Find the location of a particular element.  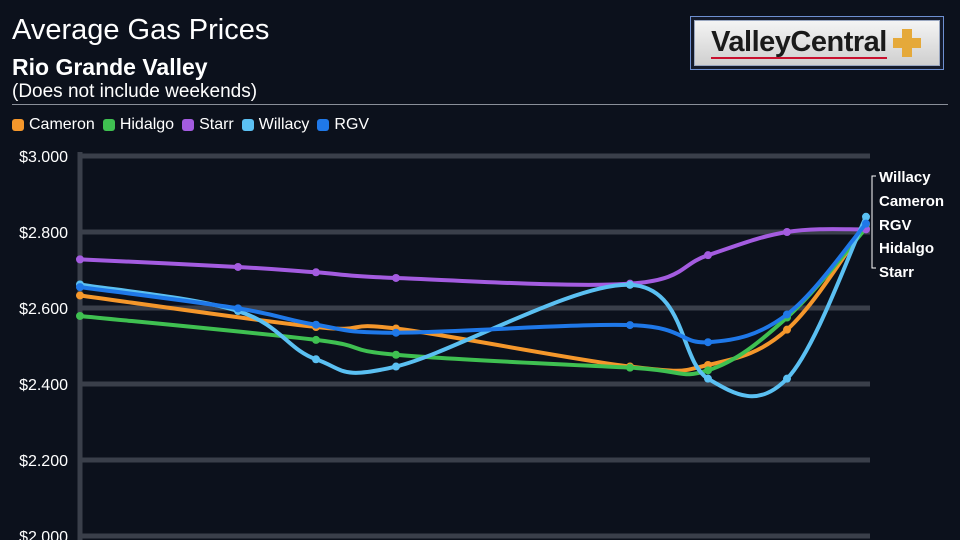

end-label: Starr is located at coordinates (896, 272).